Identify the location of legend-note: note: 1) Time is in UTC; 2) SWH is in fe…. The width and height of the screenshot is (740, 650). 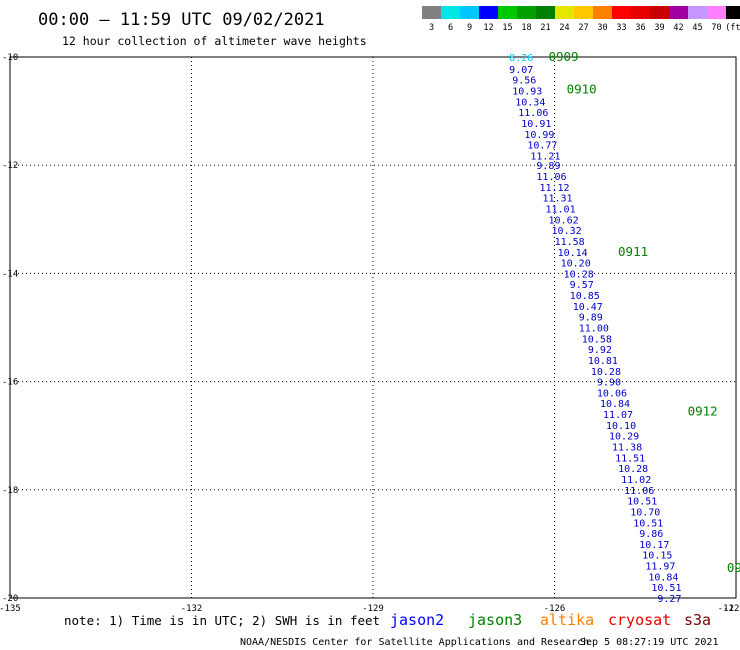
(222, 620).